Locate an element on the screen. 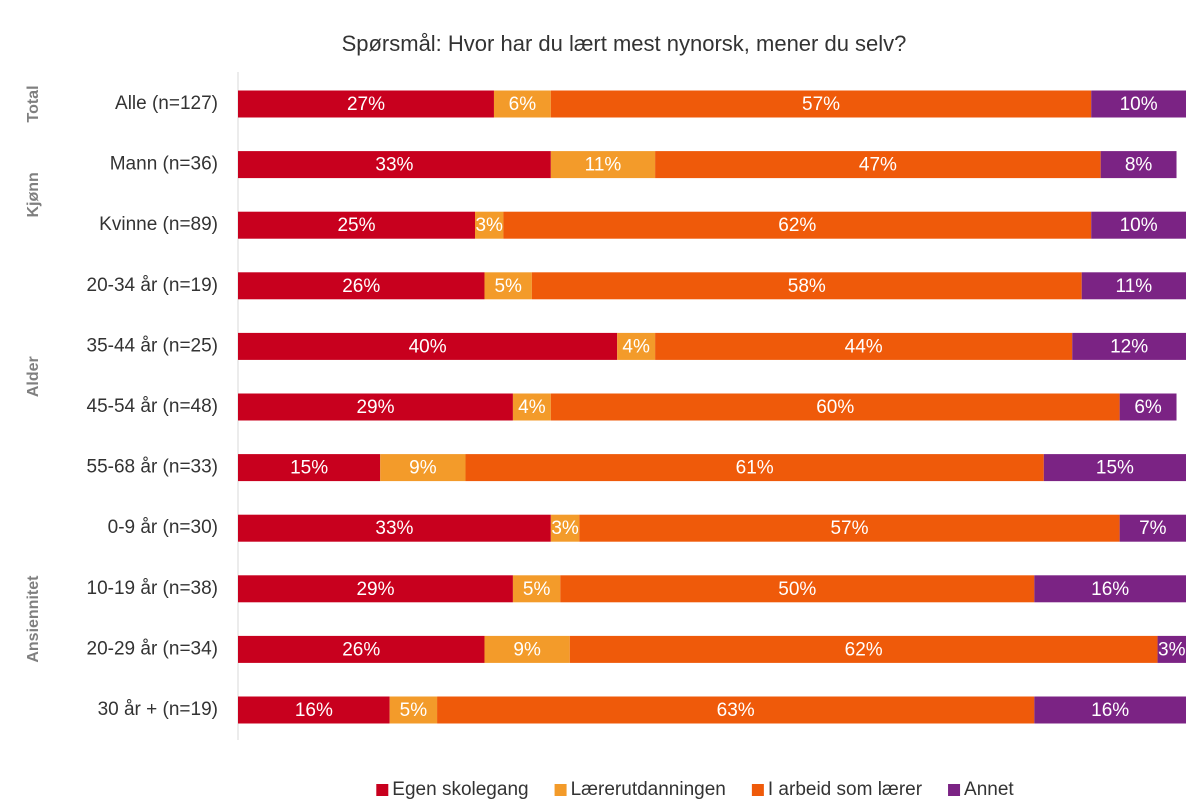 The image size is (1189, 800). legend-label: Annet is located at coordinates (989, 789).